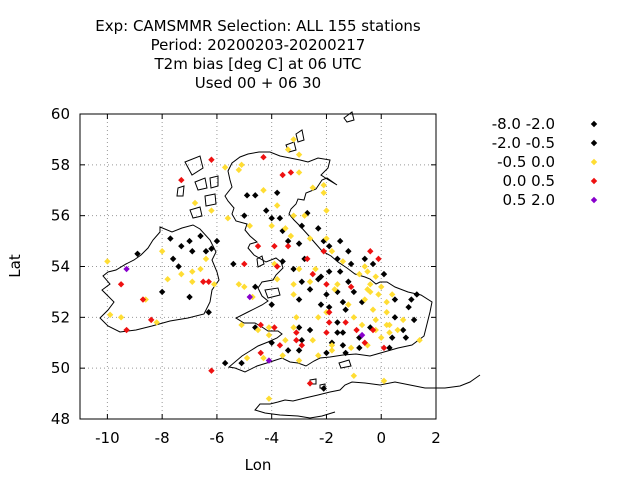 Image resolution: width=640 pixels, height=480 pixels. What do you see at coordinates (529, 181) in the screenshot?
I see `legend-label: 0.0 0.5` at bounding box center [529, 181].